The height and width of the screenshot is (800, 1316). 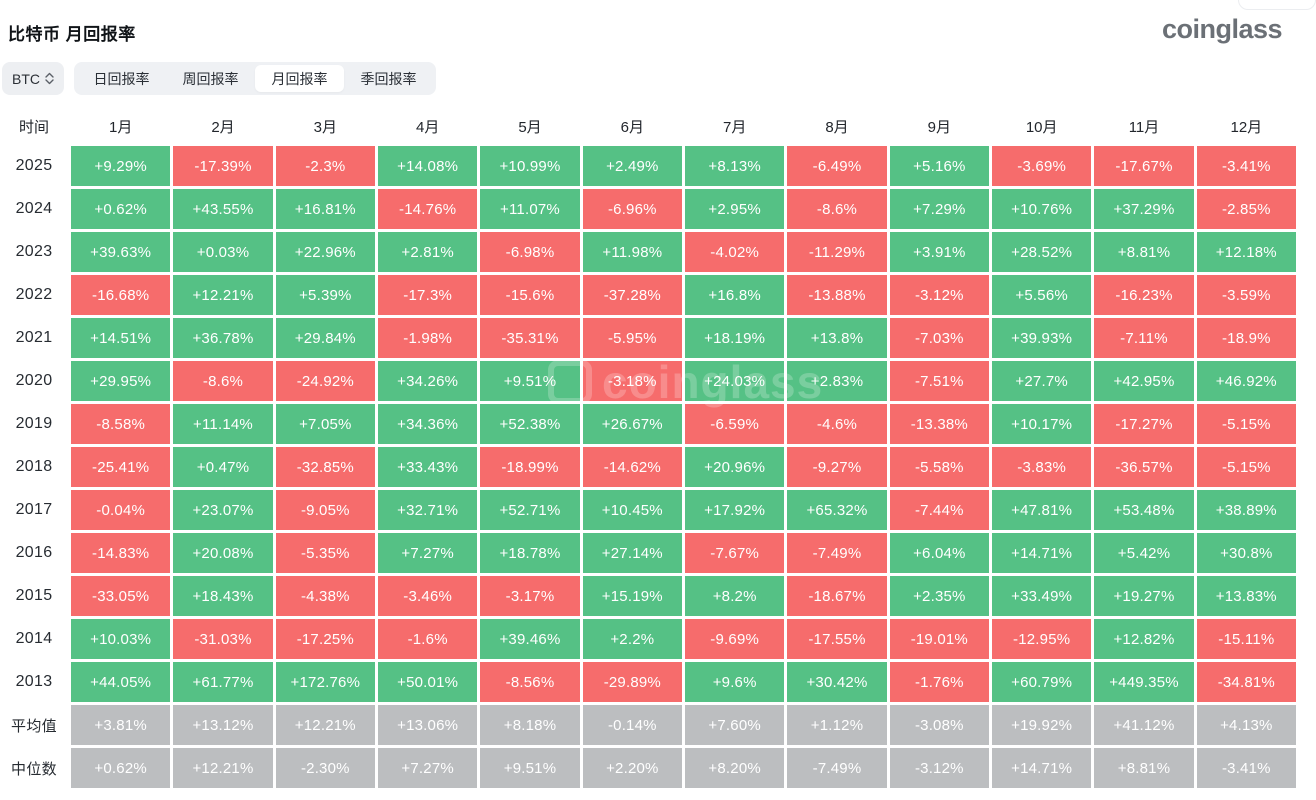 I want to click on return-cell-2020-4月: +34.26%, so click(x=428, y=381).